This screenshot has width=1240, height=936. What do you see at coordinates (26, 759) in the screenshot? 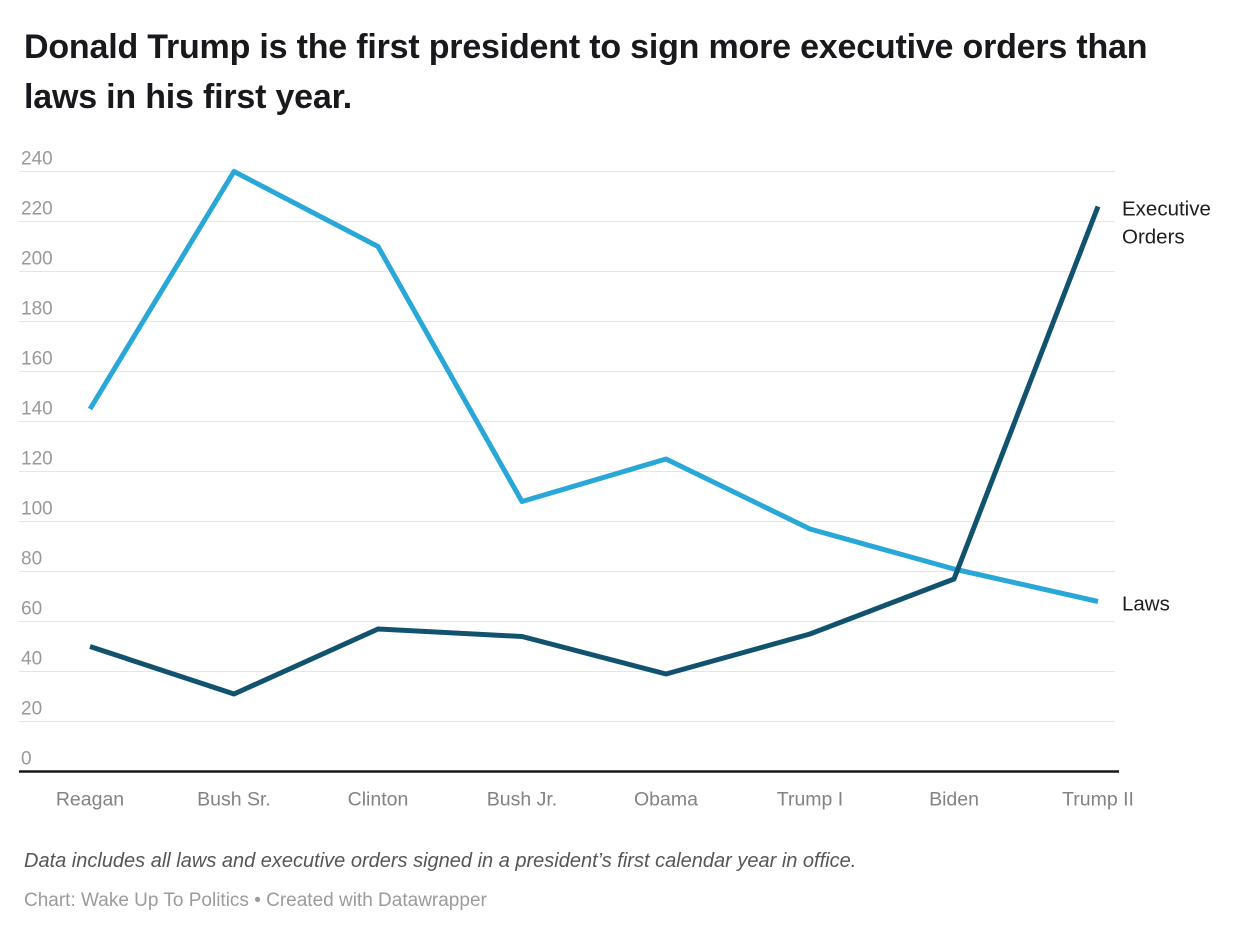
I see `y-tick-label: 0` at bounding box center [26, 759].